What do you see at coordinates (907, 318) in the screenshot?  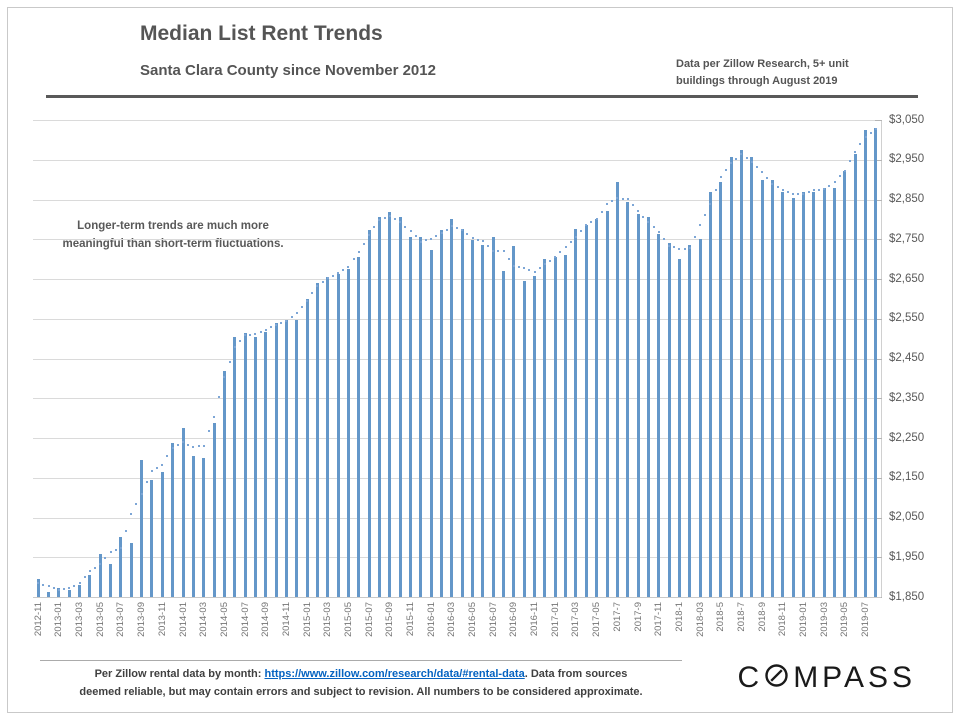 I see `y-axis-label: $2,550` at bounding box center [907, 318].